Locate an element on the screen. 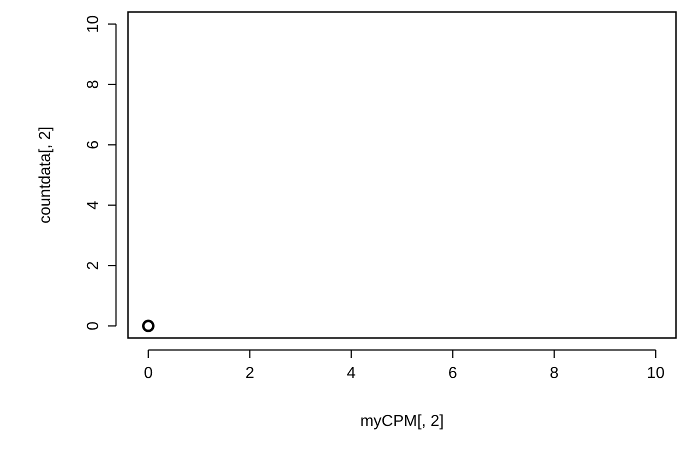 The width and height of the screenshot is (688, 464). x-tick-label: 6 is located at coordinates (453, 373).